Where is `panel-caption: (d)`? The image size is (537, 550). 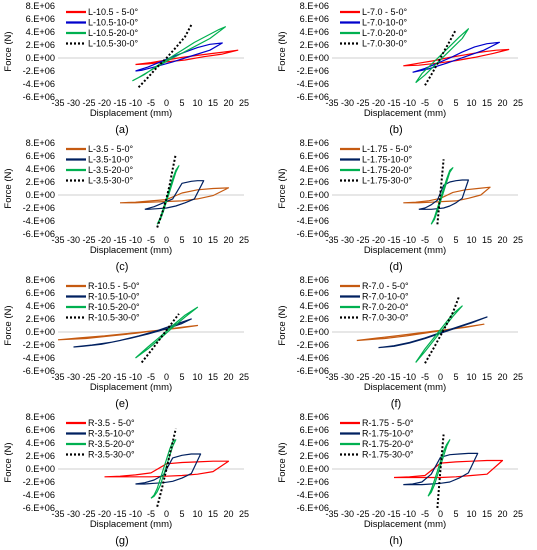 panel-caption: (d) is located at coordinates (395, 267).